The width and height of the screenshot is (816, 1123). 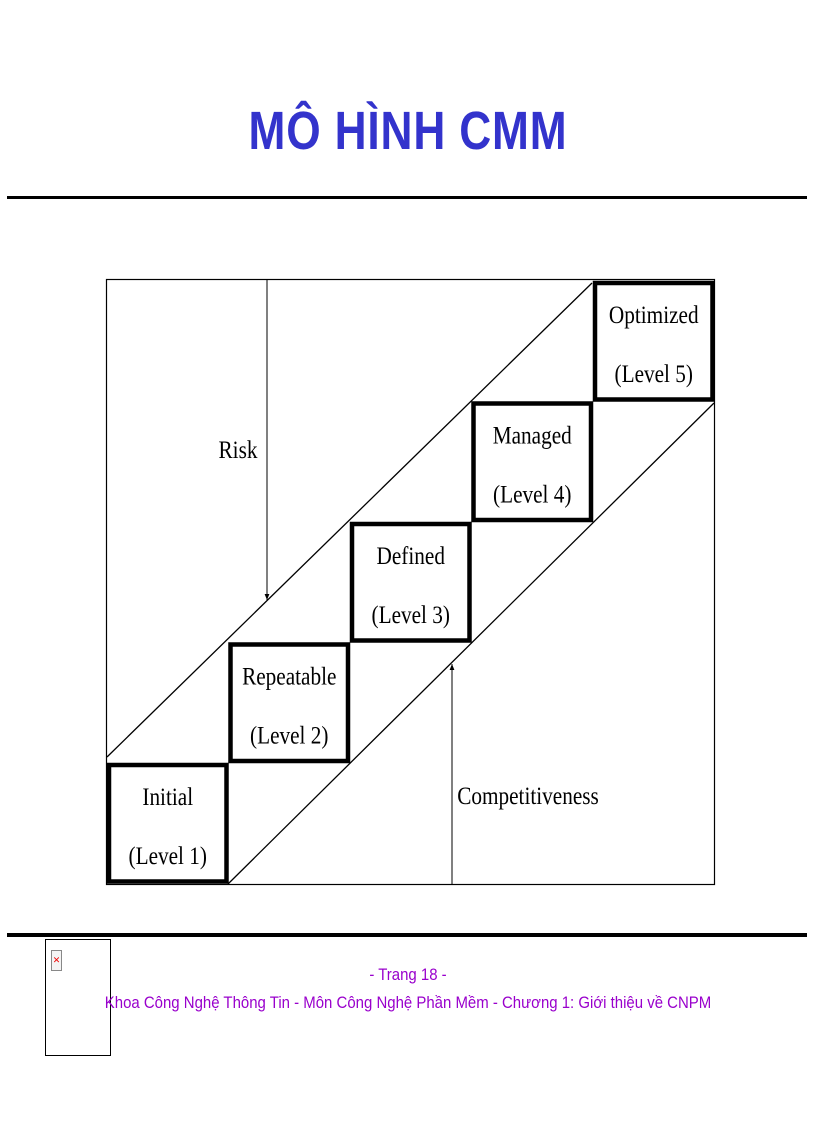 What do you see at coordinates (528, 796) in the screenshot?
I see `competitiveness-label: Competitiveness` at bounding box center [528, 796].